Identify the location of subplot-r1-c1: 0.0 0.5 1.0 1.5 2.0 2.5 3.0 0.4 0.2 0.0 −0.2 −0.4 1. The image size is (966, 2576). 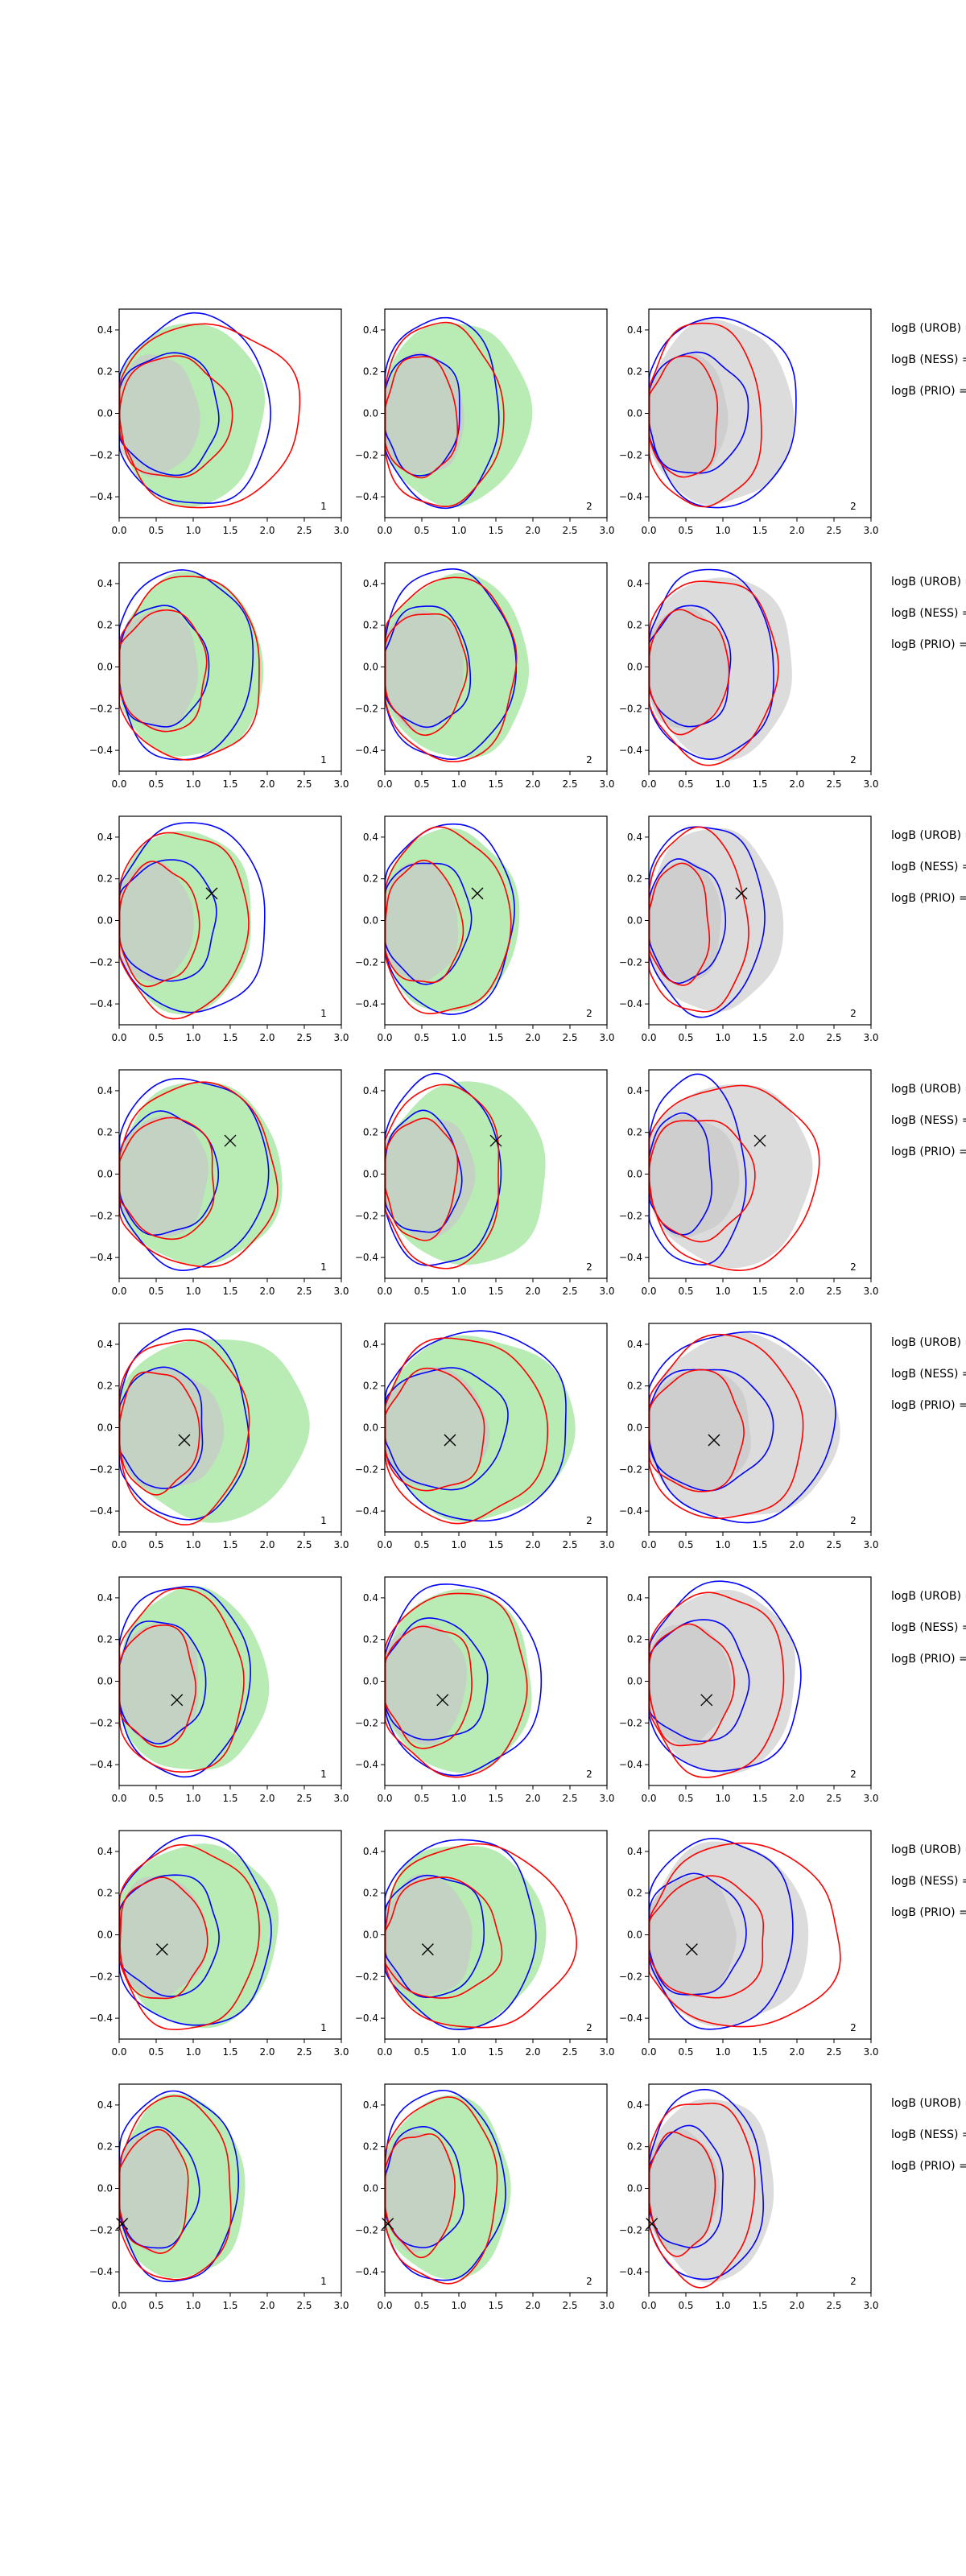
(219, 422).